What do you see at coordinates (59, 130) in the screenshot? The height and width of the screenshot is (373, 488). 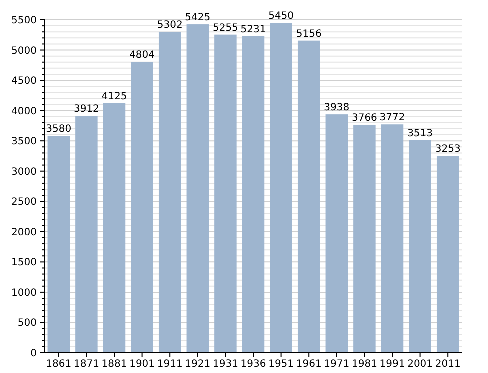 I see `data-label: 3580` at bounding box center [59, 130].